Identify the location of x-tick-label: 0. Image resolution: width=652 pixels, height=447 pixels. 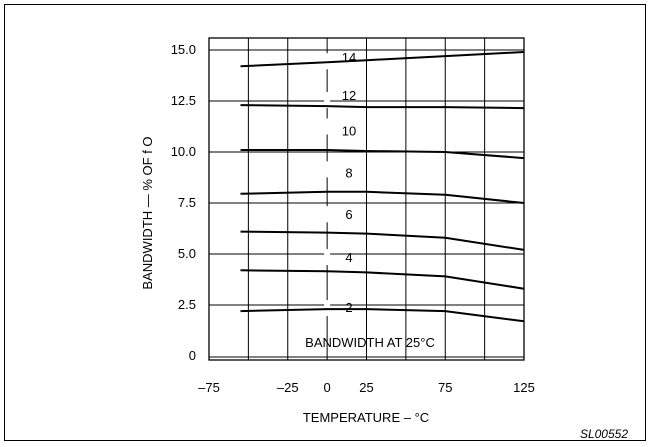
(327, 387).